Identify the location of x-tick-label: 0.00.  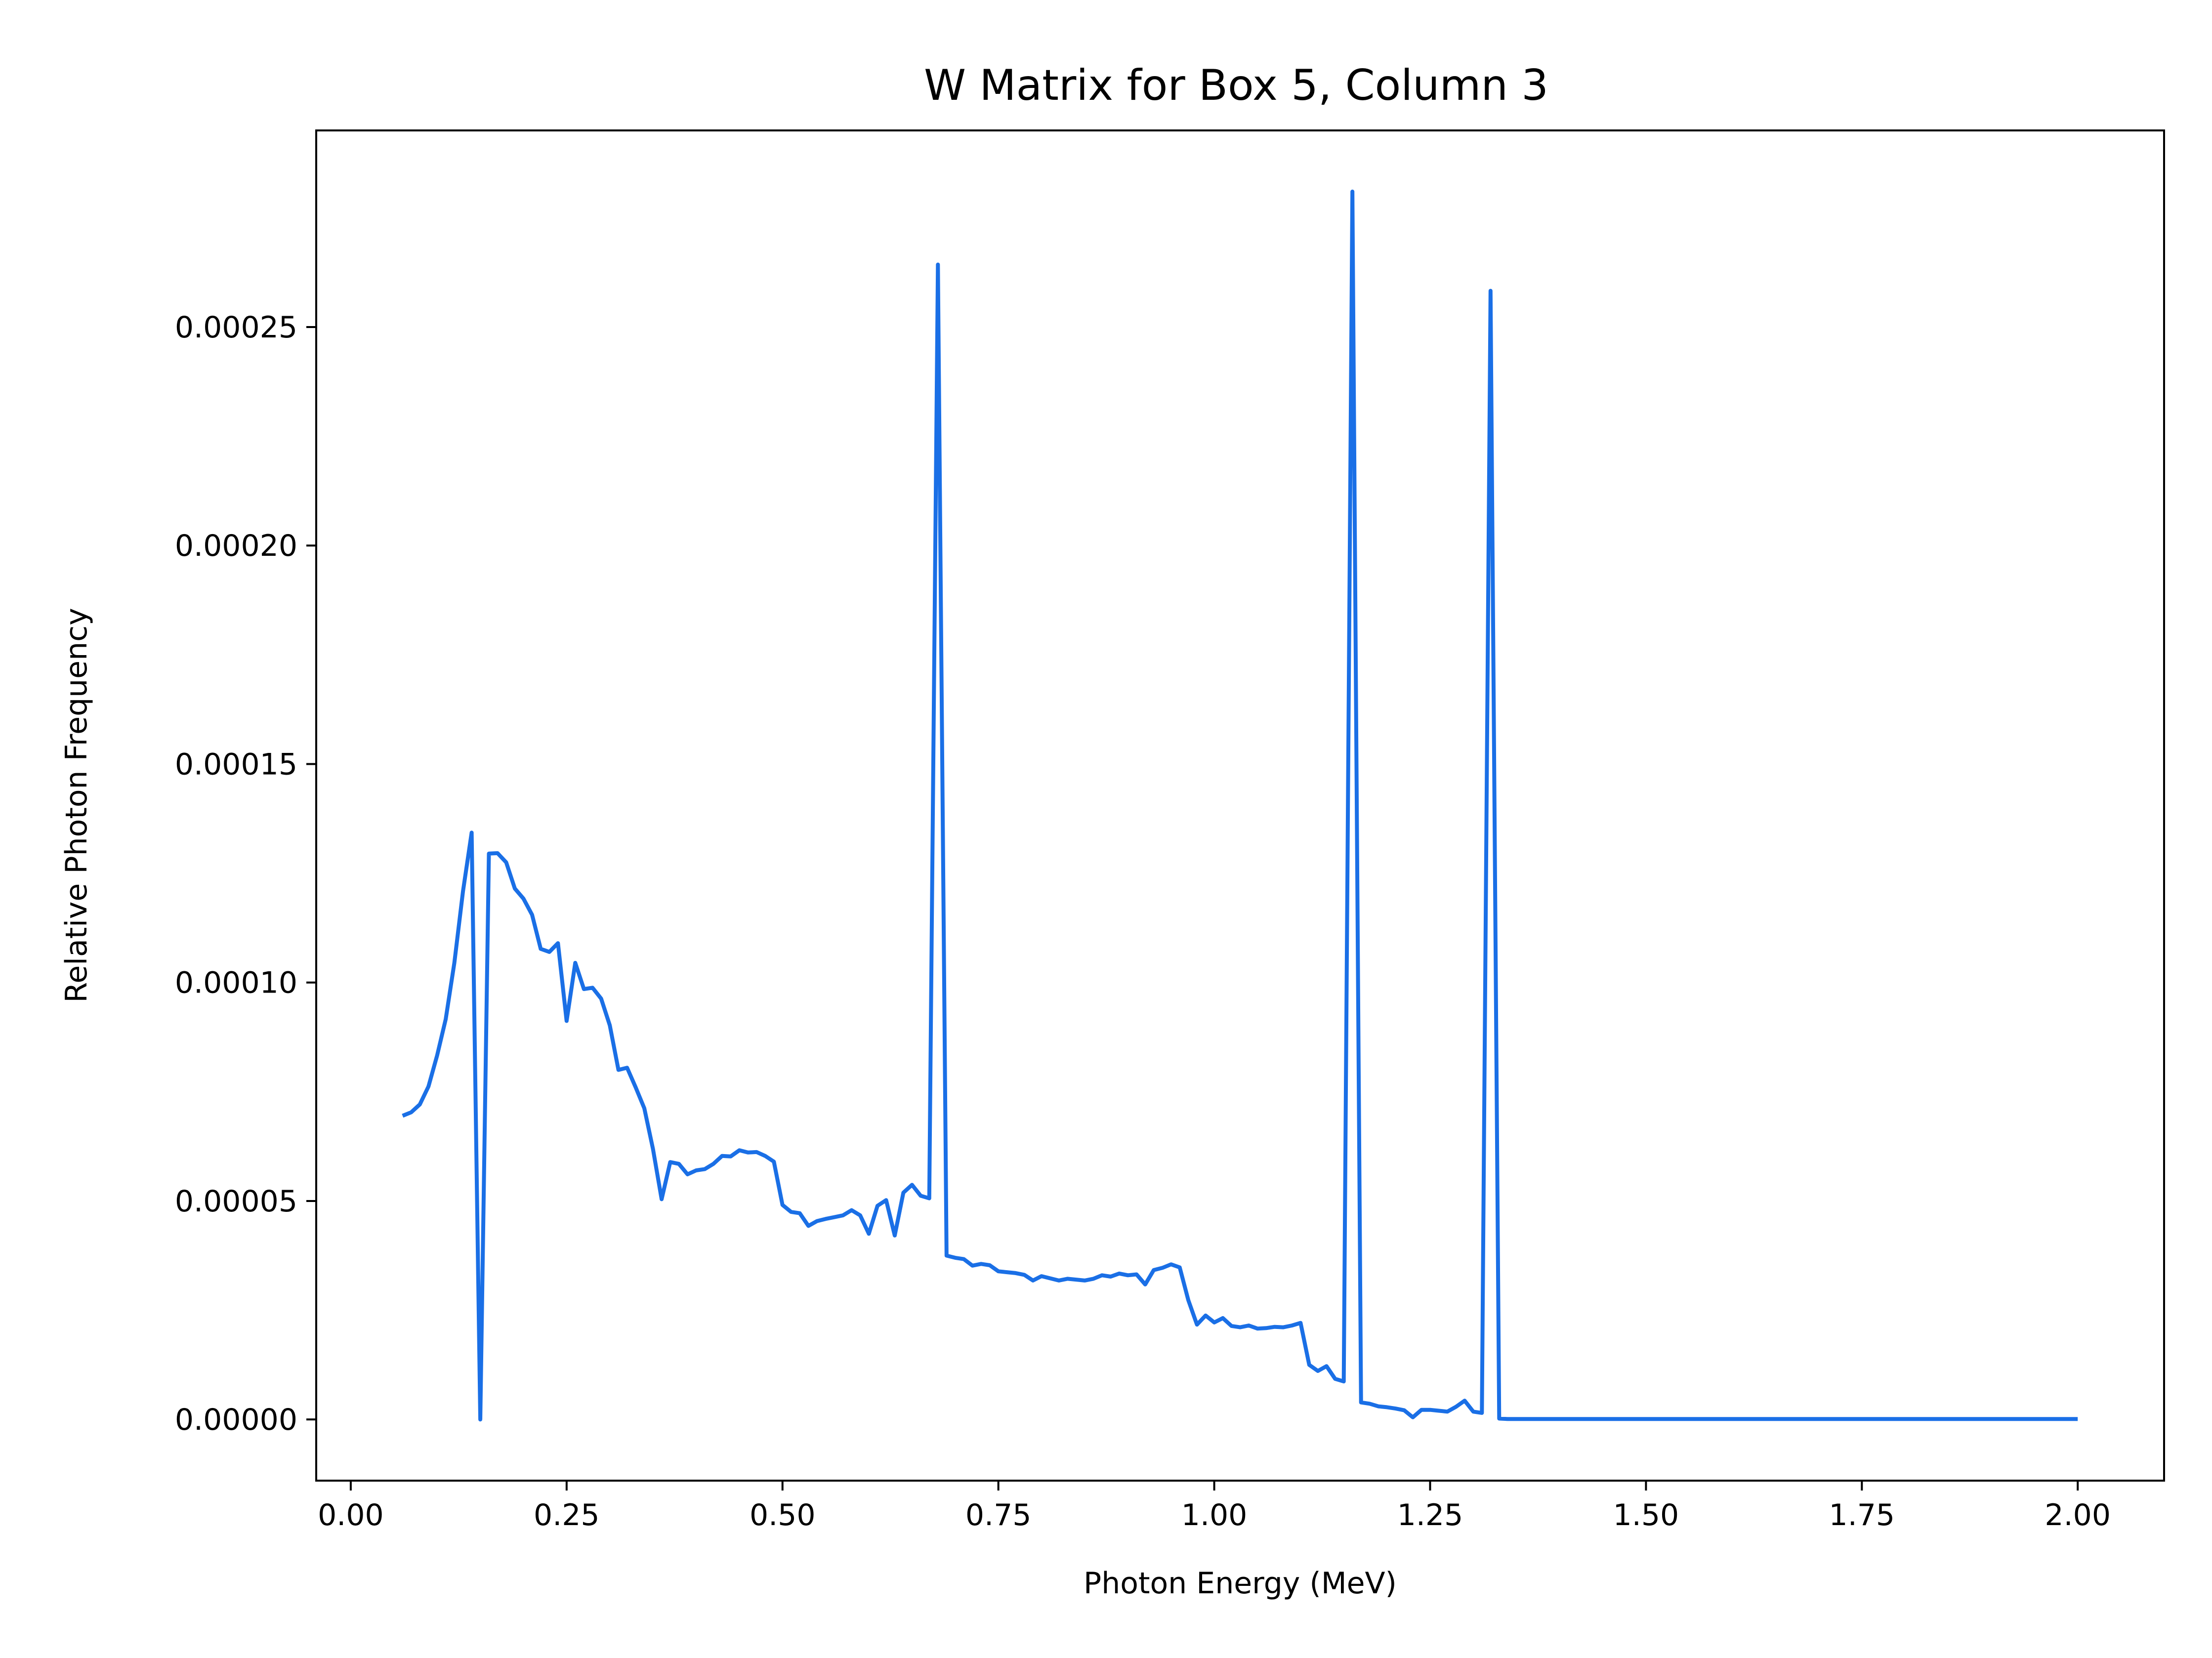
(351, 1515).